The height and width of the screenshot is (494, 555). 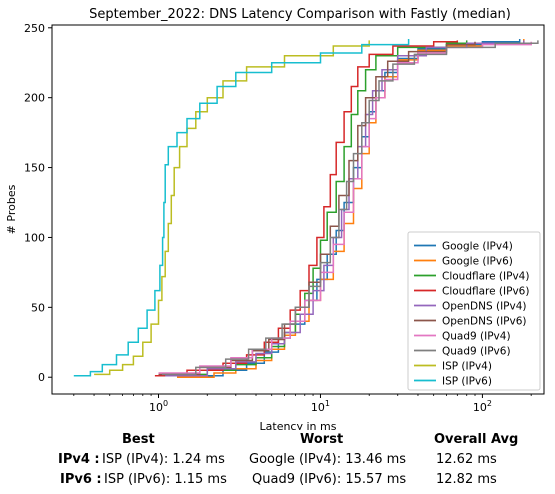 What do you see at coordinates (328, 459) in the screenshot?
I see `summary-row-ipv4-worst: Google (IPv4): 13.46 ms` at bounding box center [328, 459].